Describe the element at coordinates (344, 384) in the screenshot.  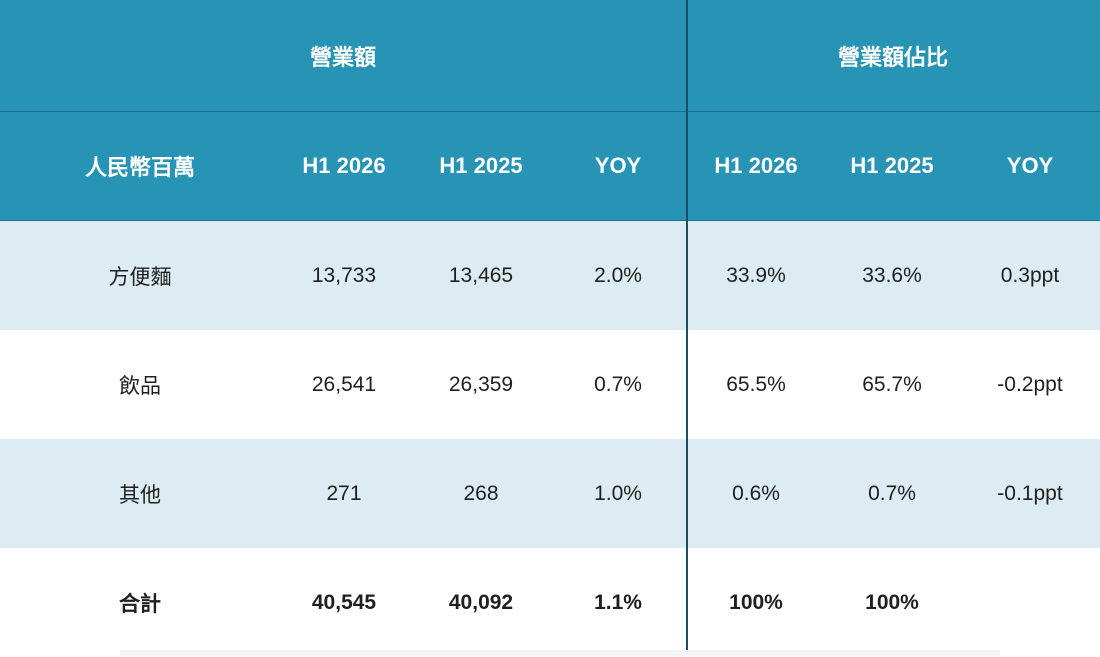
I see `cell-rev-2026: 26,541` at that location.